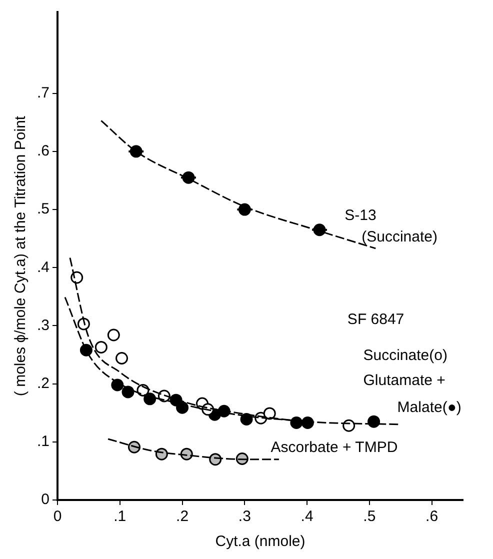 The image size is (493, 559). What do you see at coordinates (404, 381) in the screenshot?
I see `annotation: Glutamate +` at bounding box center [404, 381].